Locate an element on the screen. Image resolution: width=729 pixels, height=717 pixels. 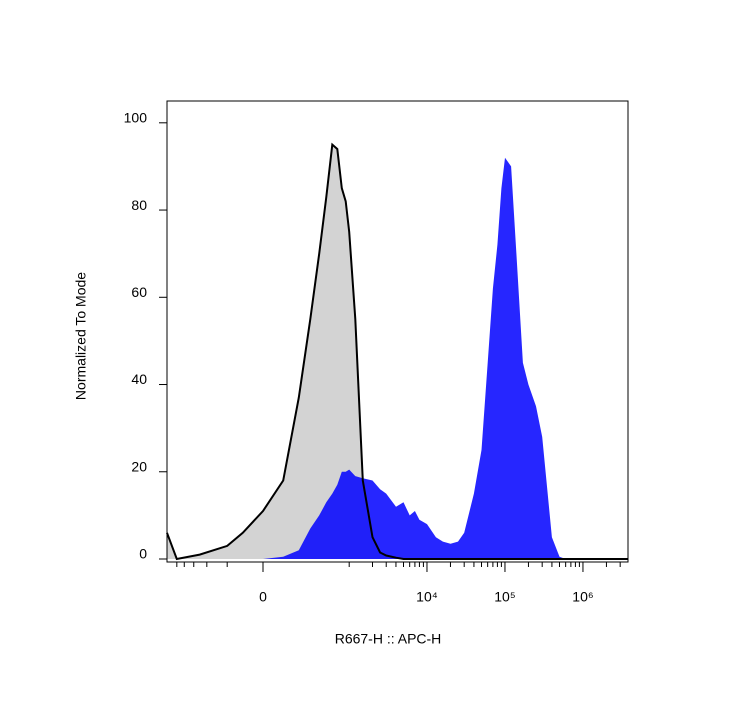
y-tick-label: 100 is located at coordinates (136, 118).